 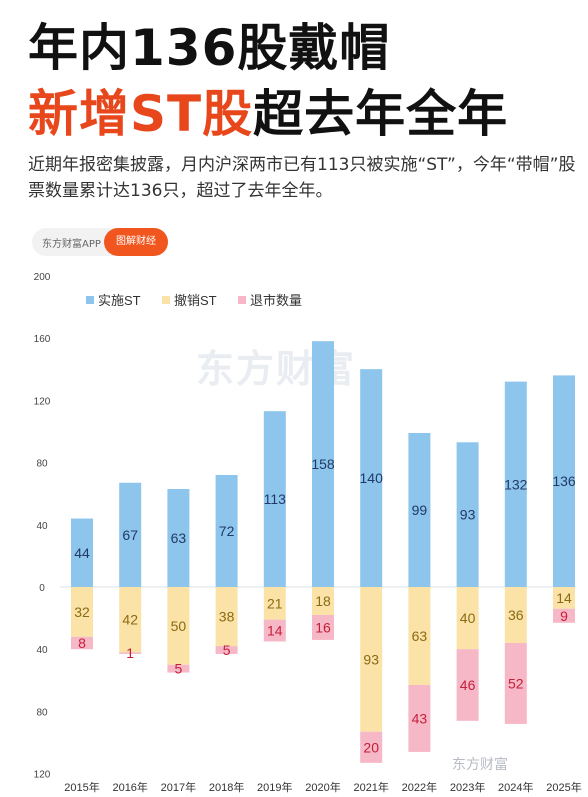 What do you see at coordinates (136, 242) in the screenshot?
I see `source-pill: 图解财经` at bounding box center [136, 242].